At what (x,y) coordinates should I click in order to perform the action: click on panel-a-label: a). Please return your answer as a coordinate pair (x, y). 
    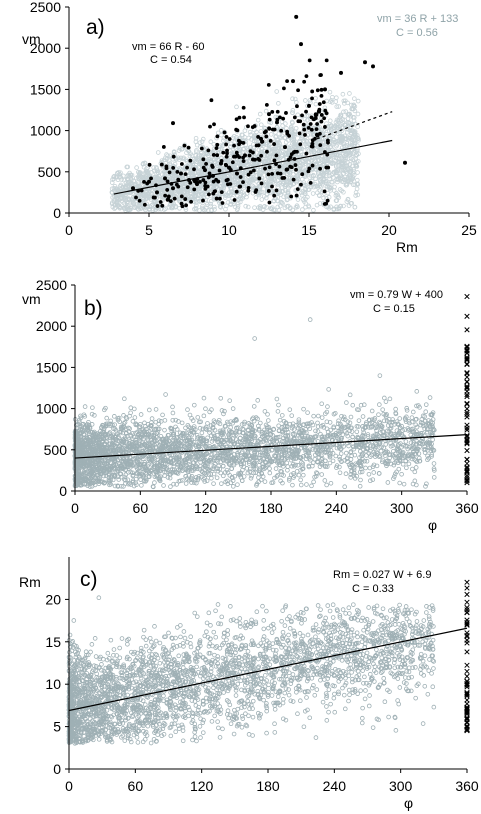
    Looking at the image, I should click on (95, 27).